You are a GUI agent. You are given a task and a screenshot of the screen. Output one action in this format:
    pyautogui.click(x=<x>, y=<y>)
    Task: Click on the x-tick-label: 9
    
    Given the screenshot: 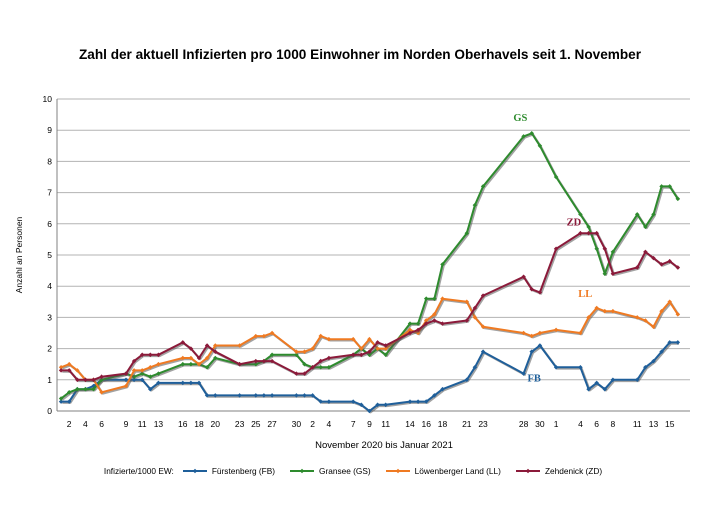 What is the action you would take?
    pyautogui.click(x=369, y=424)
    